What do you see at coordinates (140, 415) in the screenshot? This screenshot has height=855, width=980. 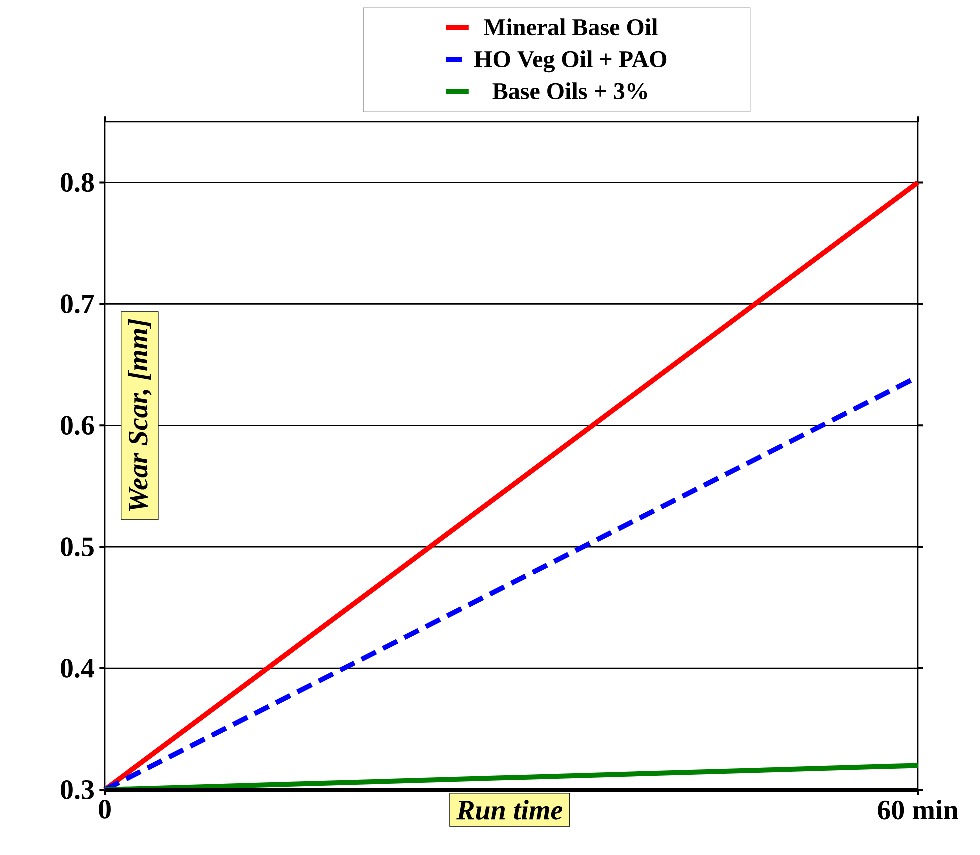 I see `y-axis-title: Wear Scar, [mm]` at bounding box center [140, 415].